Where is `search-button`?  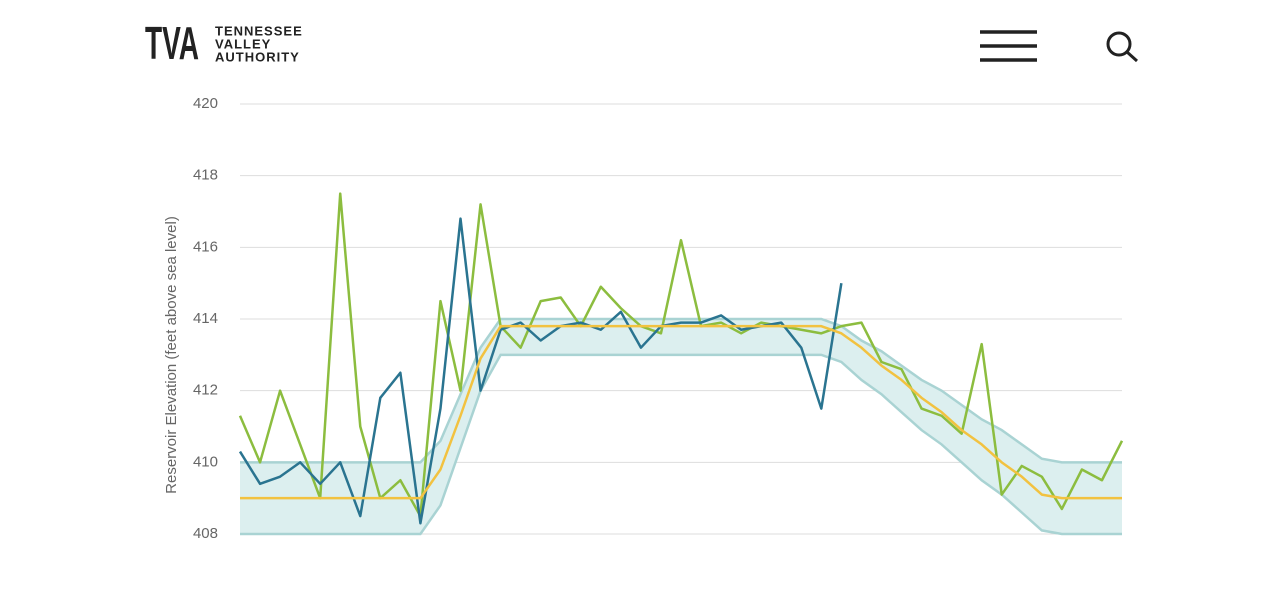 search-button is located at coordinates (1122, 47).